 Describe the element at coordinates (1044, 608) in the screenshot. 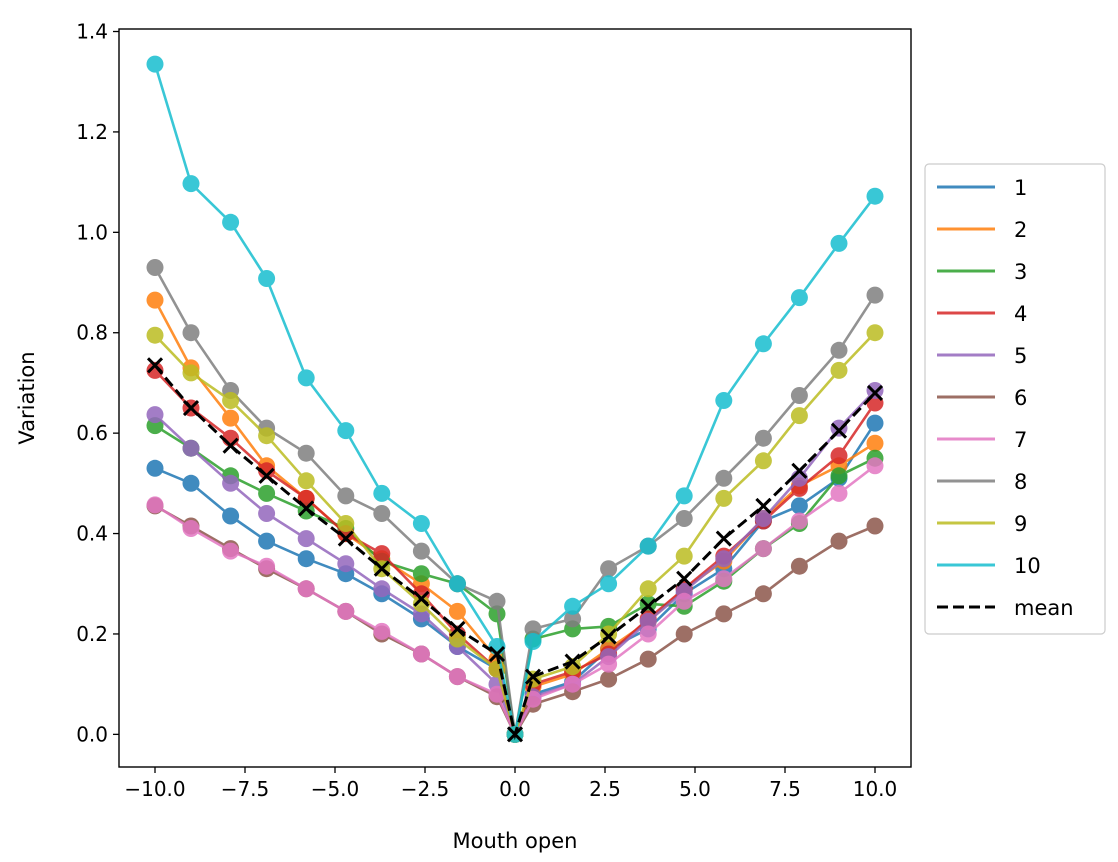

I see `legend-label-mean: mean` at that location.